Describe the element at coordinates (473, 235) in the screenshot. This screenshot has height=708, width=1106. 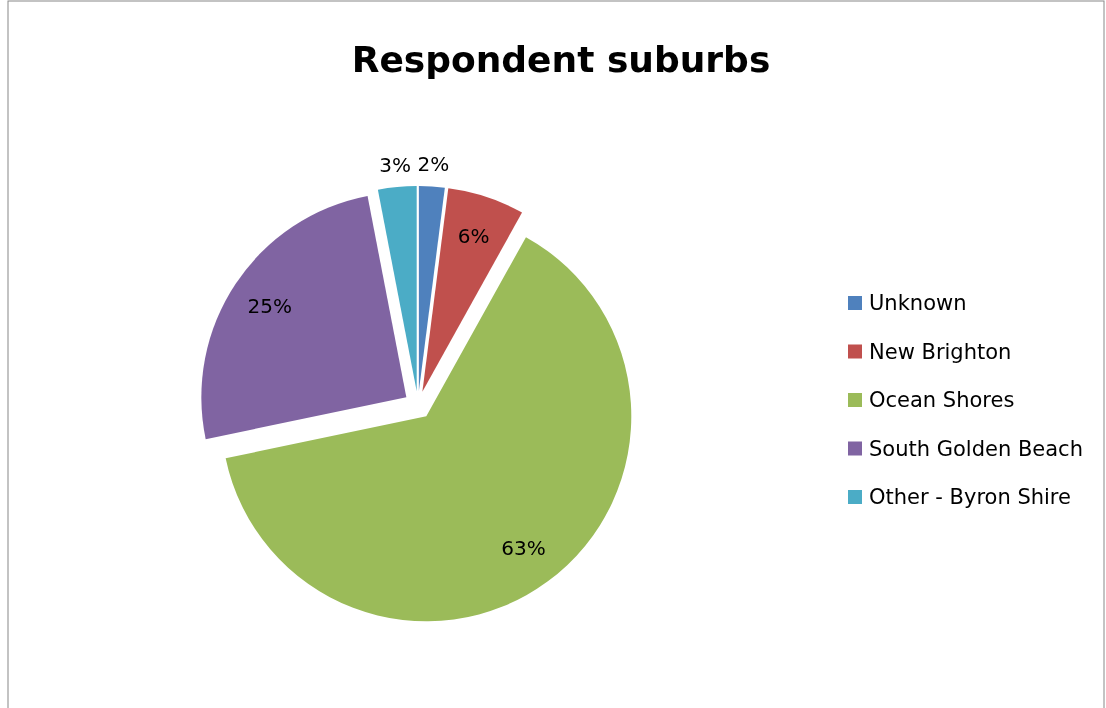
I see `data-label: 6%` at that location.